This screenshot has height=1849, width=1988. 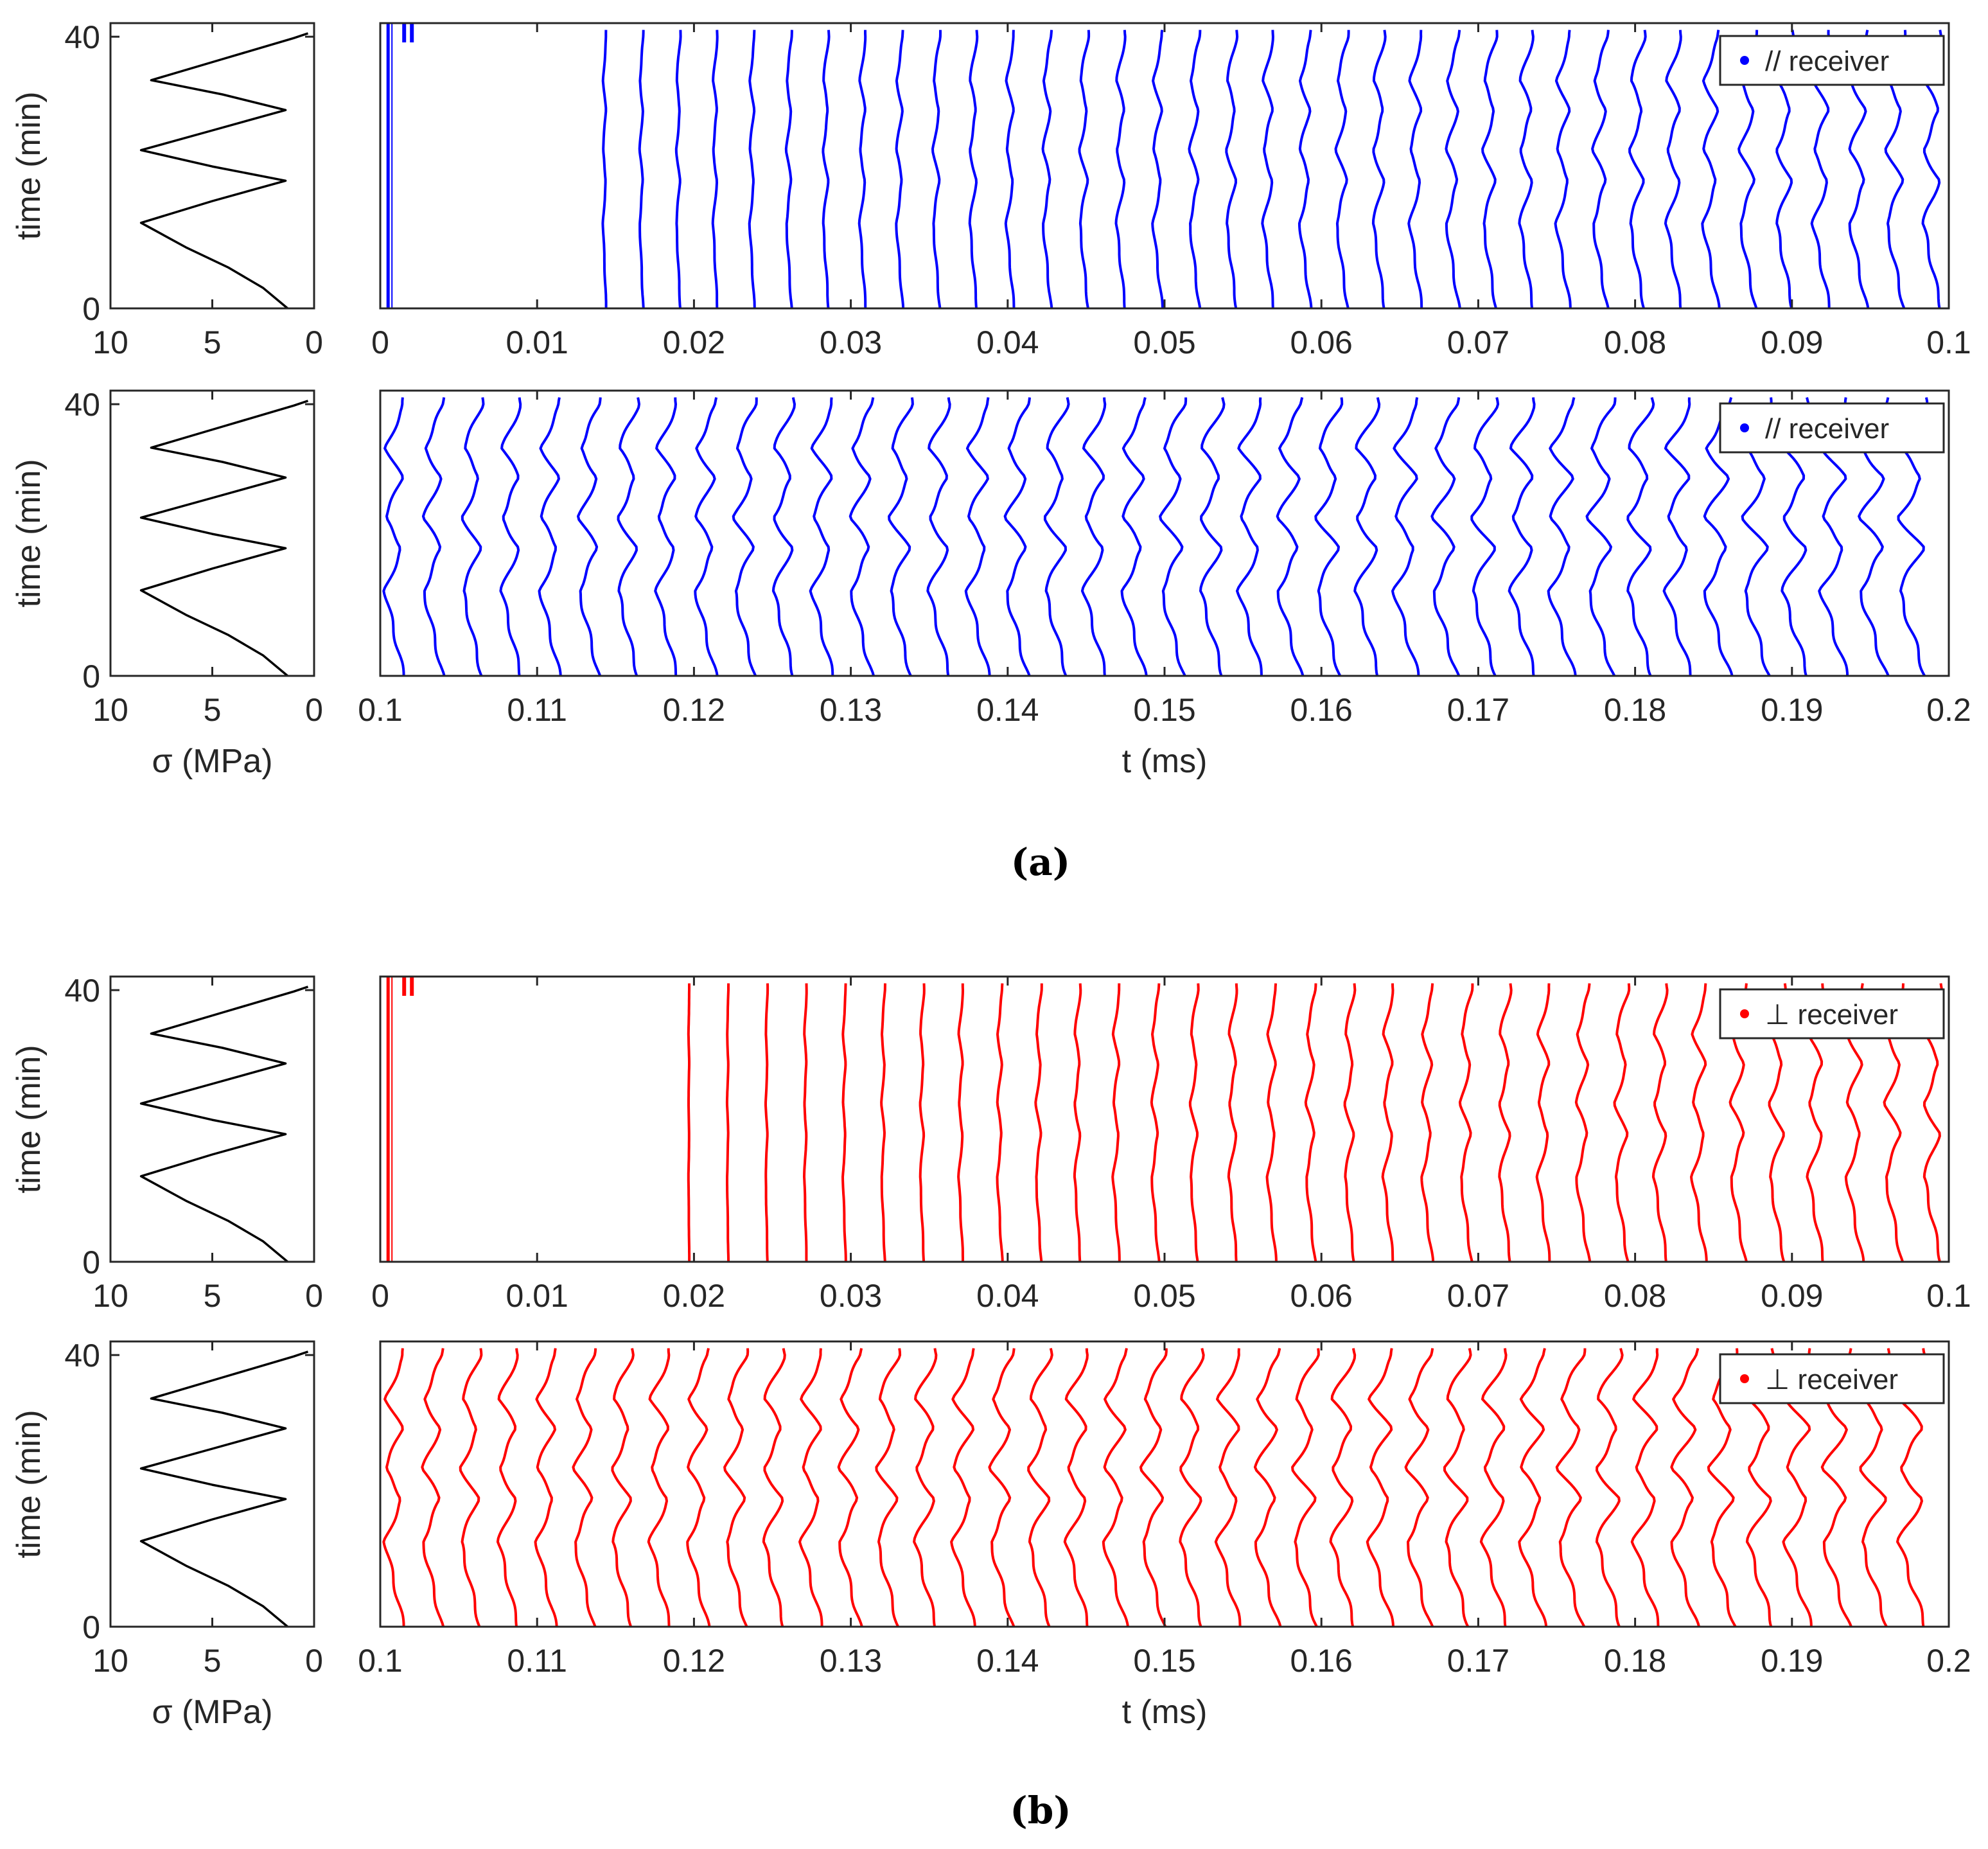 I want to click on chart-stress_b2: 10 5 0 0 40 time (min) σ (MPa), so click(x=166, y=1535).